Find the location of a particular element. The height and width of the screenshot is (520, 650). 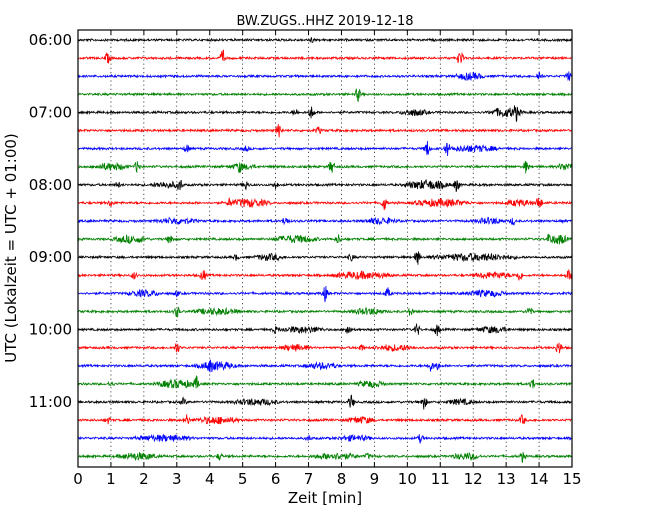

x-tick-label: 2 is located at coordinates (144, 479).